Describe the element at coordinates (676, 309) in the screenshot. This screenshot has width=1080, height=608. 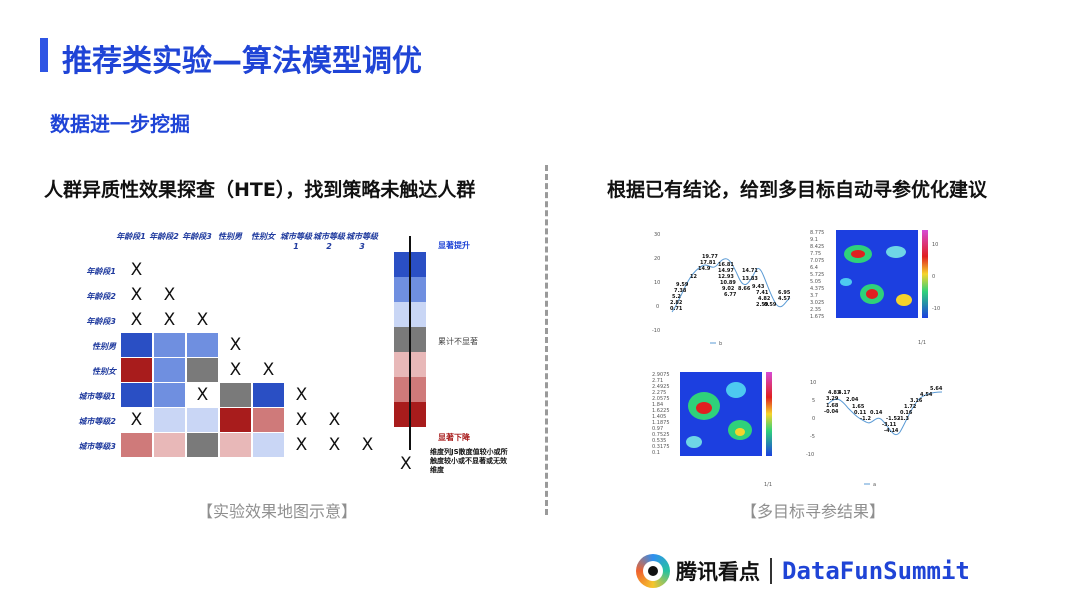
I see `data-label: 0.71` at that location.